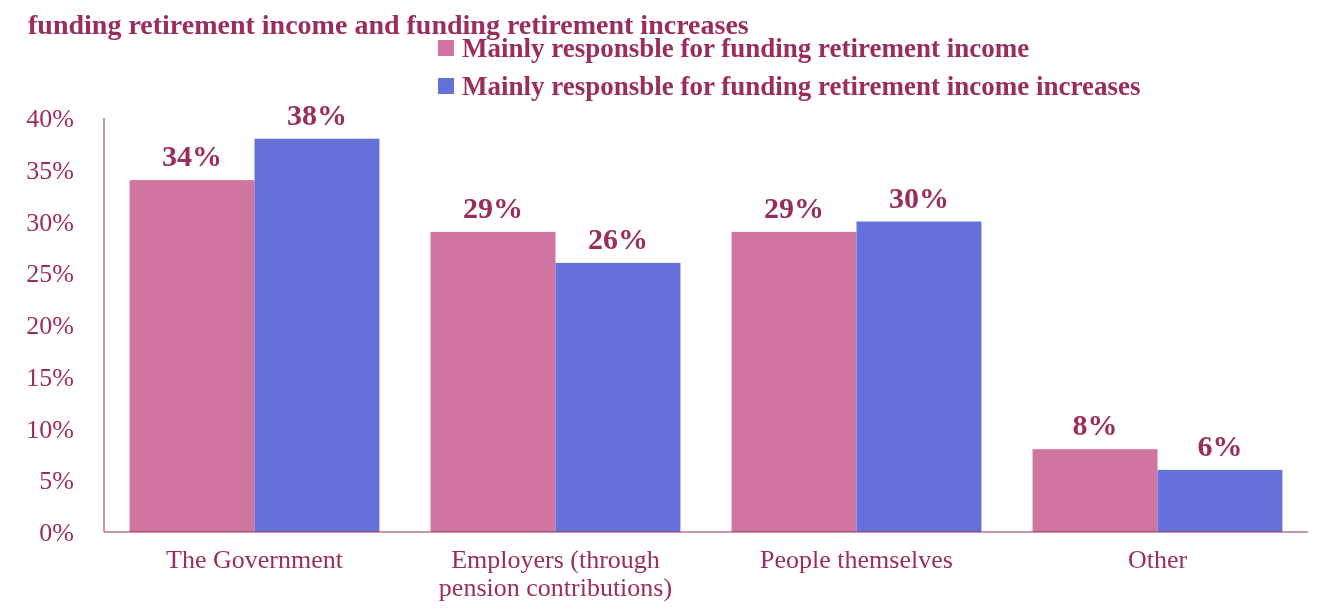 This screenshot has width=1330, height=610. I want to click on y-tick-label: 15%, so click(50, 377).